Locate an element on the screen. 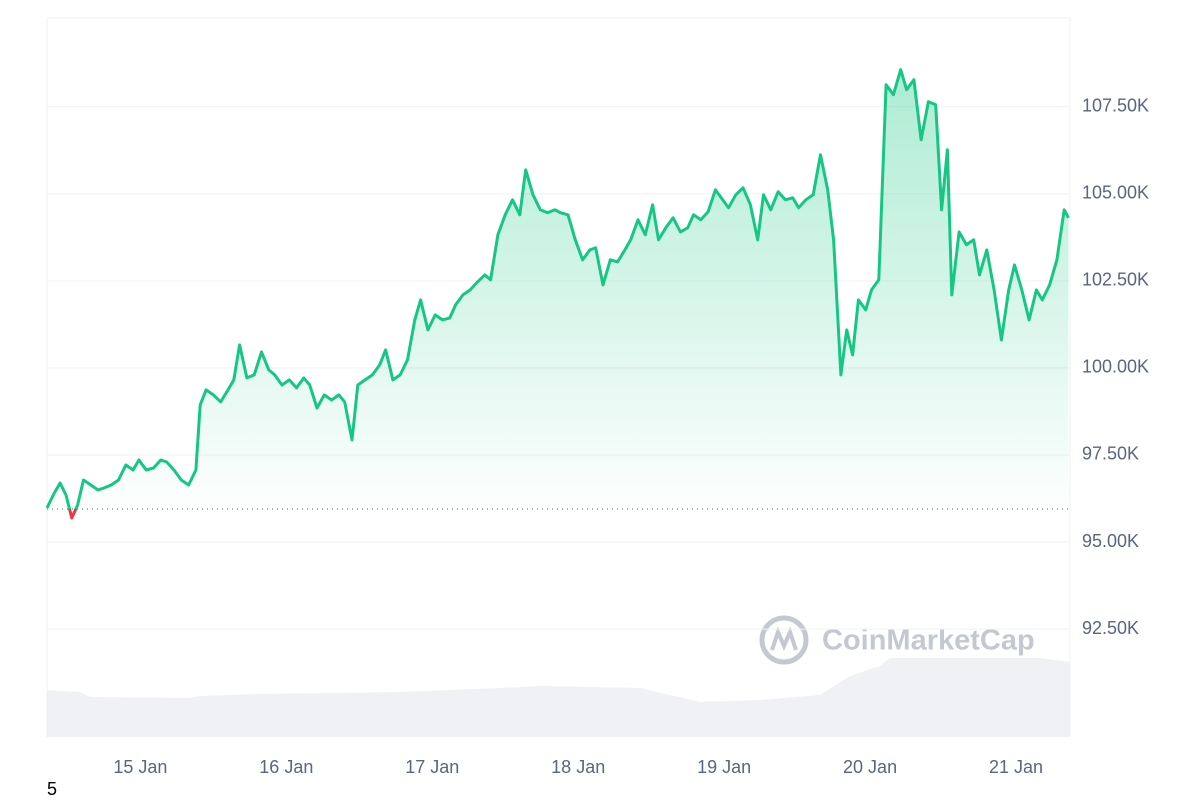  x-tick-label: 16 Jan is located at coordinates (286, 767).